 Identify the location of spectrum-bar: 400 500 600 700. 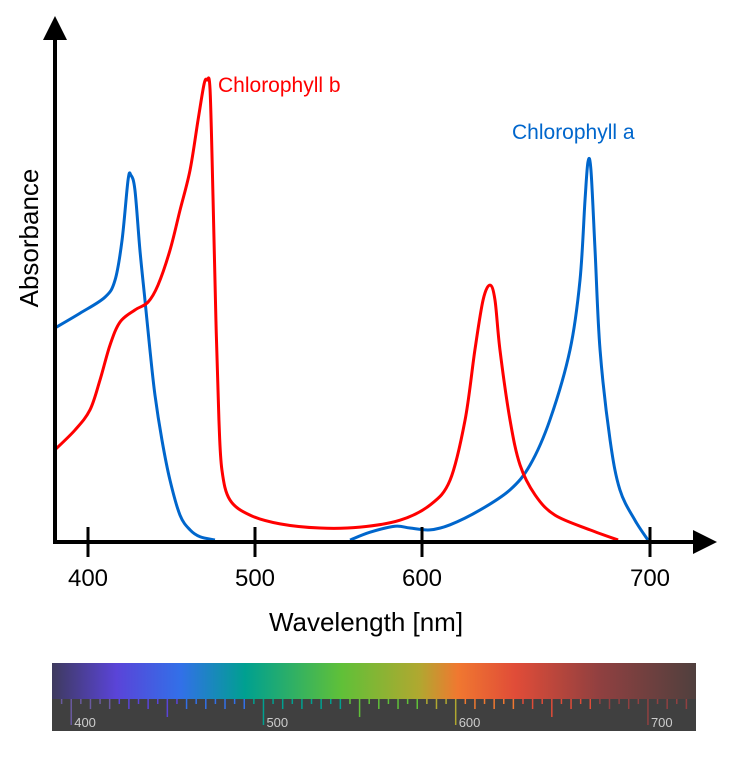
(374, 697).